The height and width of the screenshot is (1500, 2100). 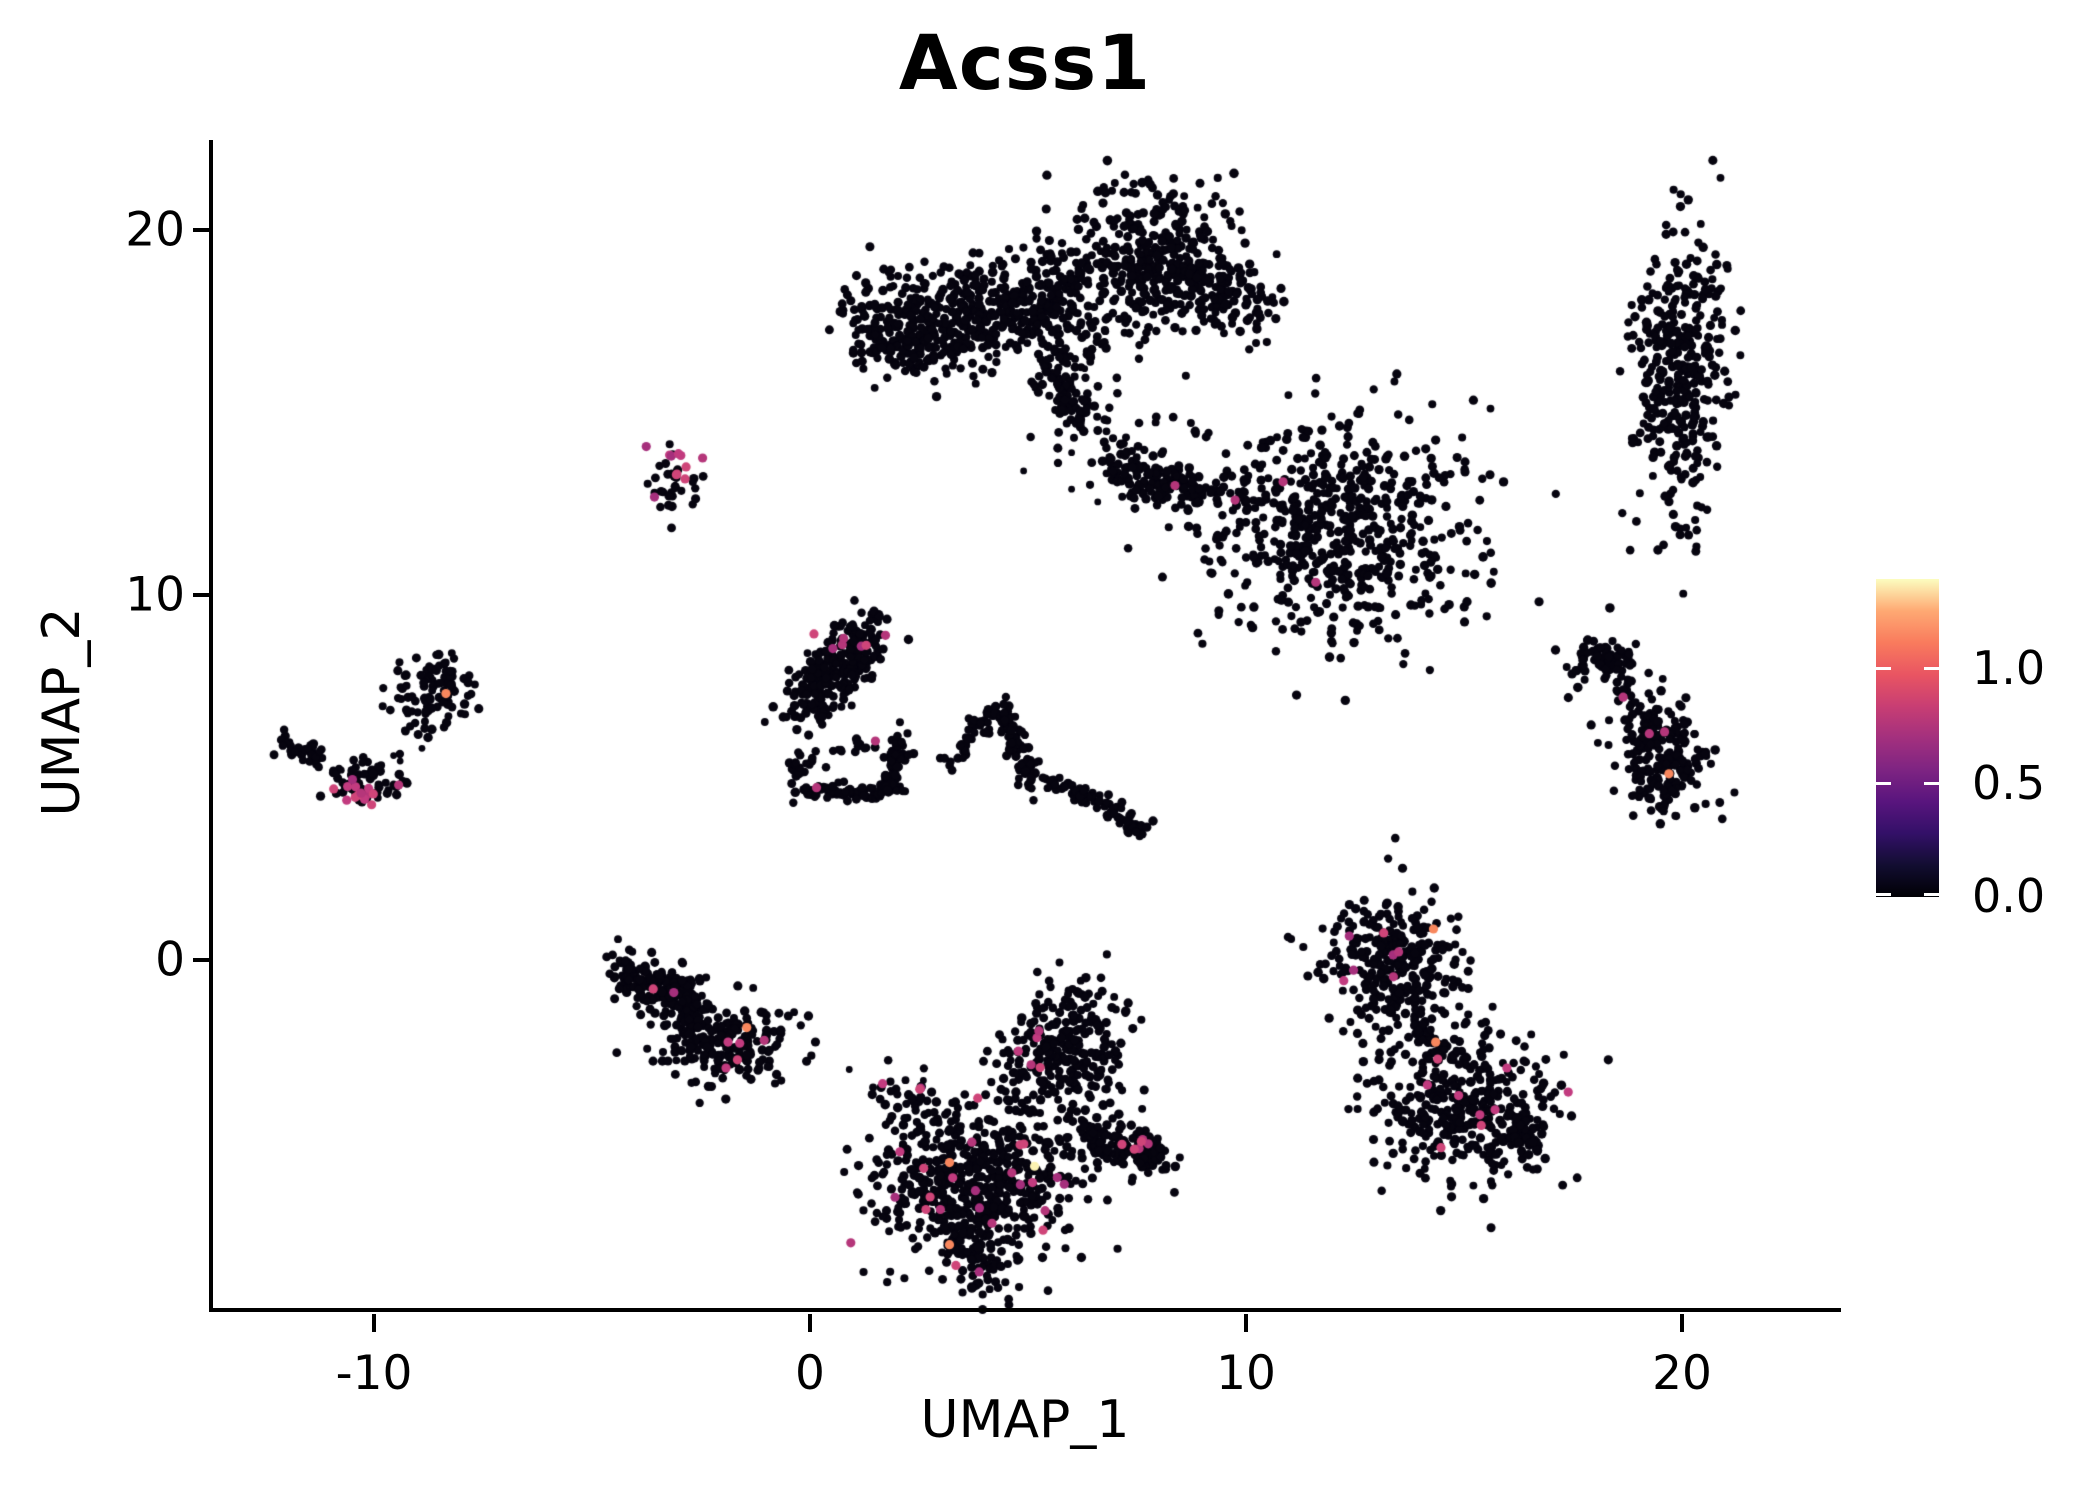 I want to click on x-axis-line, so click(x=1025, y=1310).